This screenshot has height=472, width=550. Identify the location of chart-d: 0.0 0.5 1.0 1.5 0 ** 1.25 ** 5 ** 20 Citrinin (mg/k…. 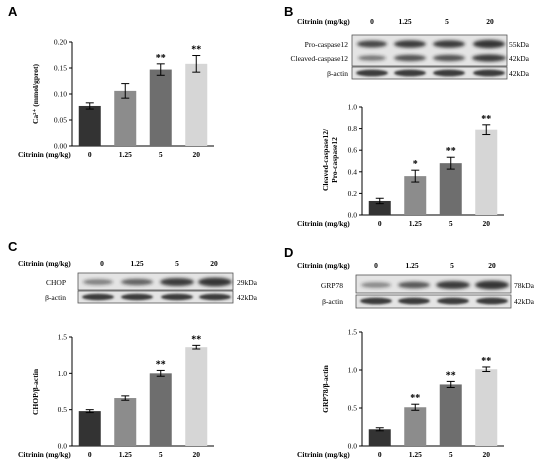
(400, 393).